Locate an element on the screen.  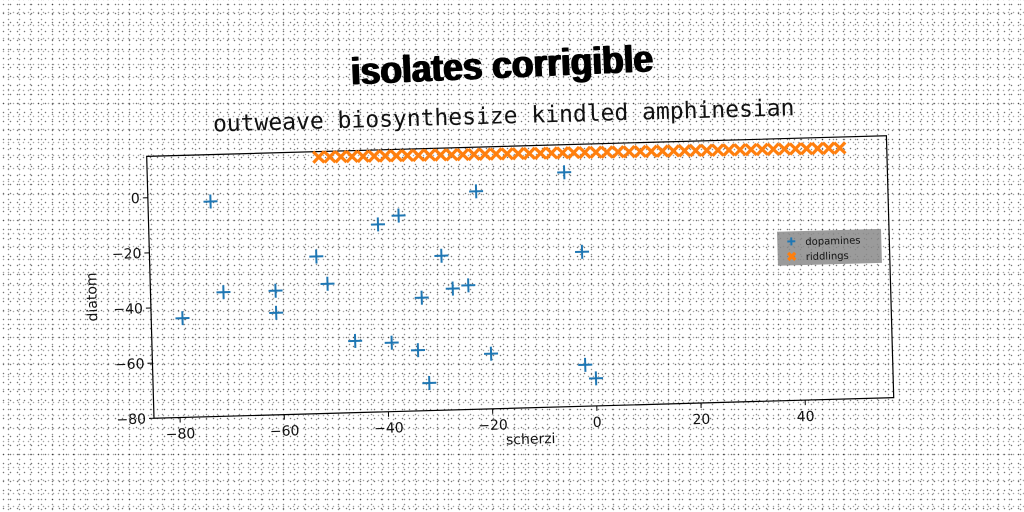
y-tick-label: −80 is located at coordinates (131, 420).